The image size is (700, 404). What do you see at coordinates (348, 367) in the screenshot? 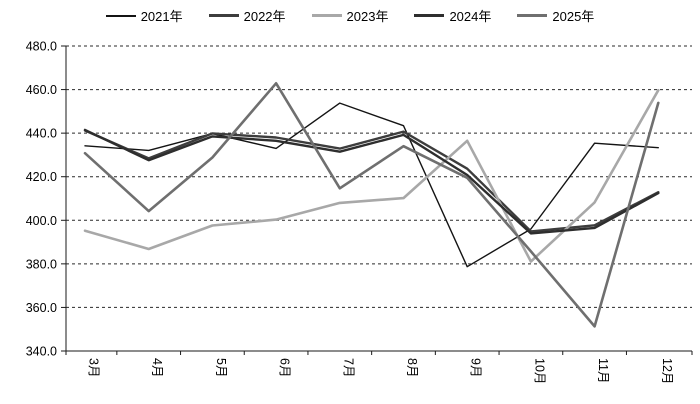
I see `x-axis-label: 7月` at bounding box center [348, 367].